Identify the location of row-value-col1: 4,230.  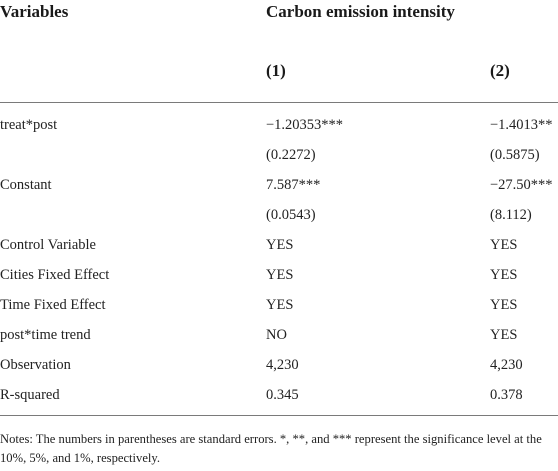
(282, 365).